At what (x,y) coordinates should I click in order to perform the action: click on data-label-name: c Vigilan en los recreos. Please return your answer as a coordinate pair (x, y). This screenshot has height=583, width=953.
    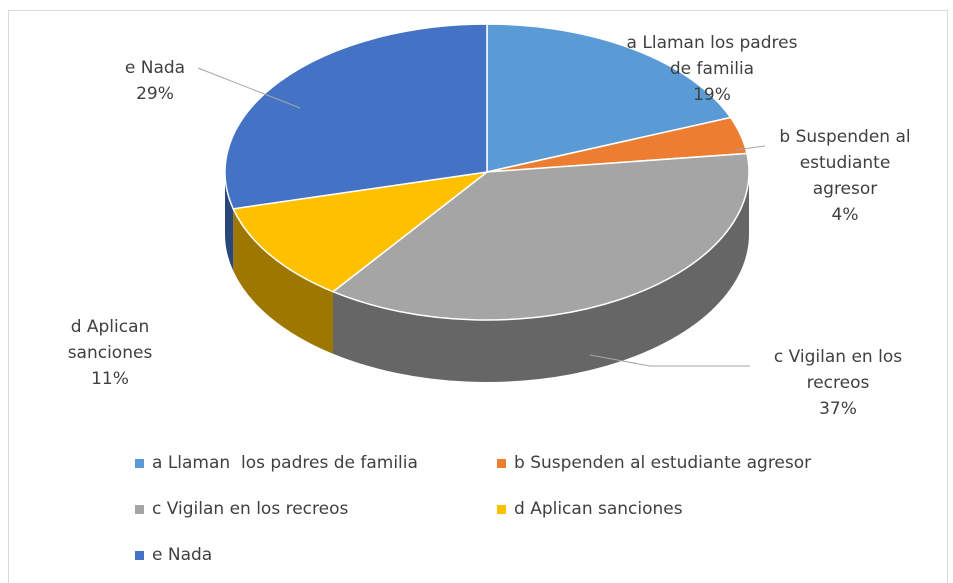
    Looking at the image, I should click on (838, 370).